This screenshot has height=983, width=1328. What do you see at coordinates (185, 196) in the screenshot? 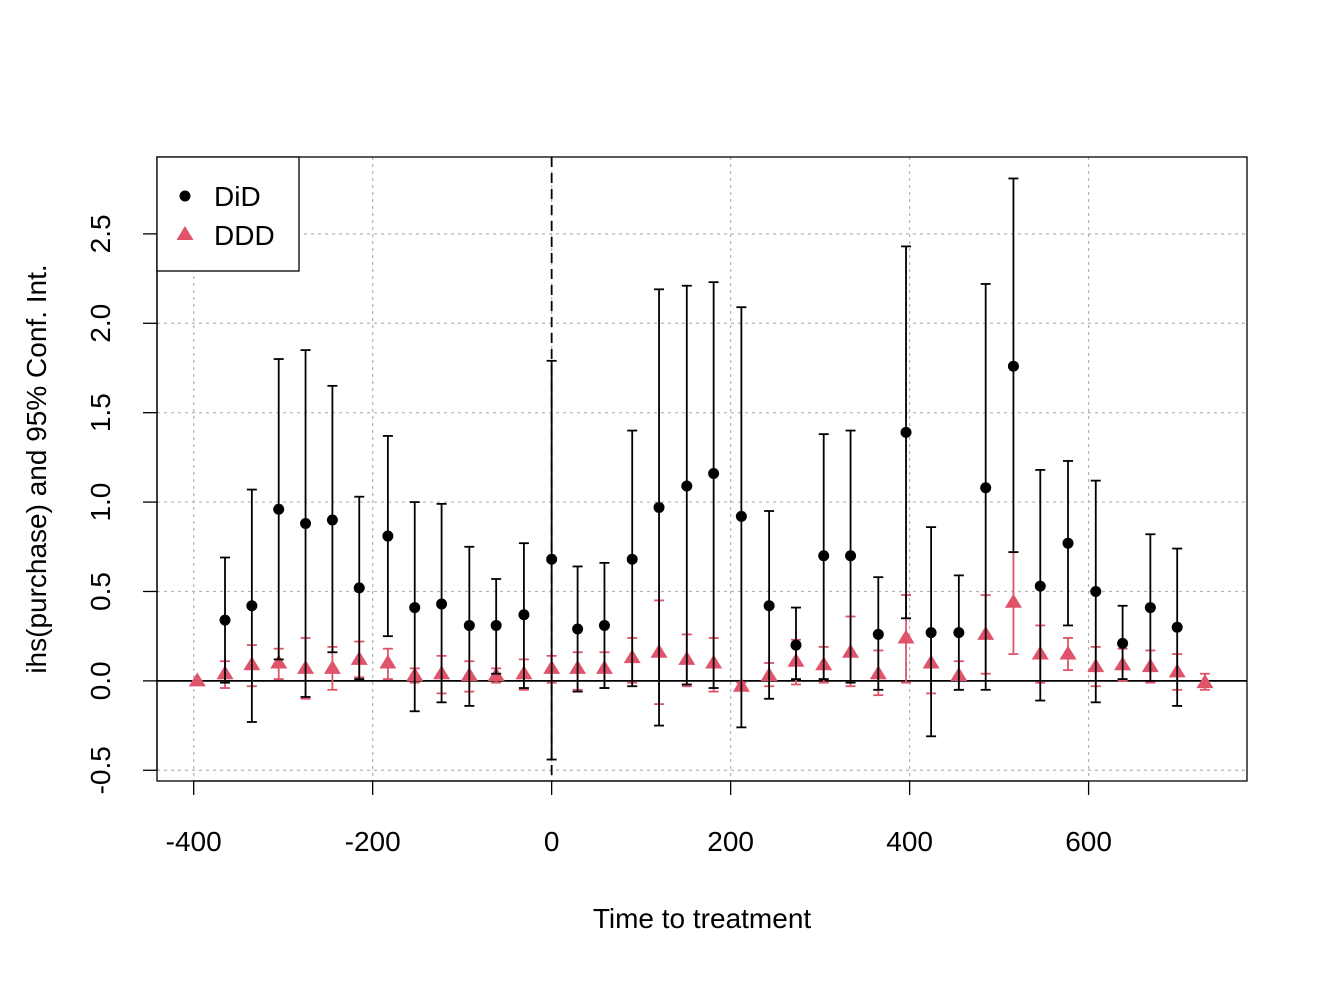
I see `legend-marker-did` at bounding box center [185, 196].